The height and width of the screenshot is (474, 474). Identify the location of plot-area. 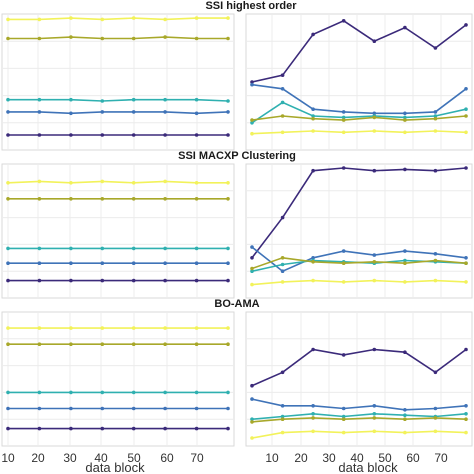
(118, 379).